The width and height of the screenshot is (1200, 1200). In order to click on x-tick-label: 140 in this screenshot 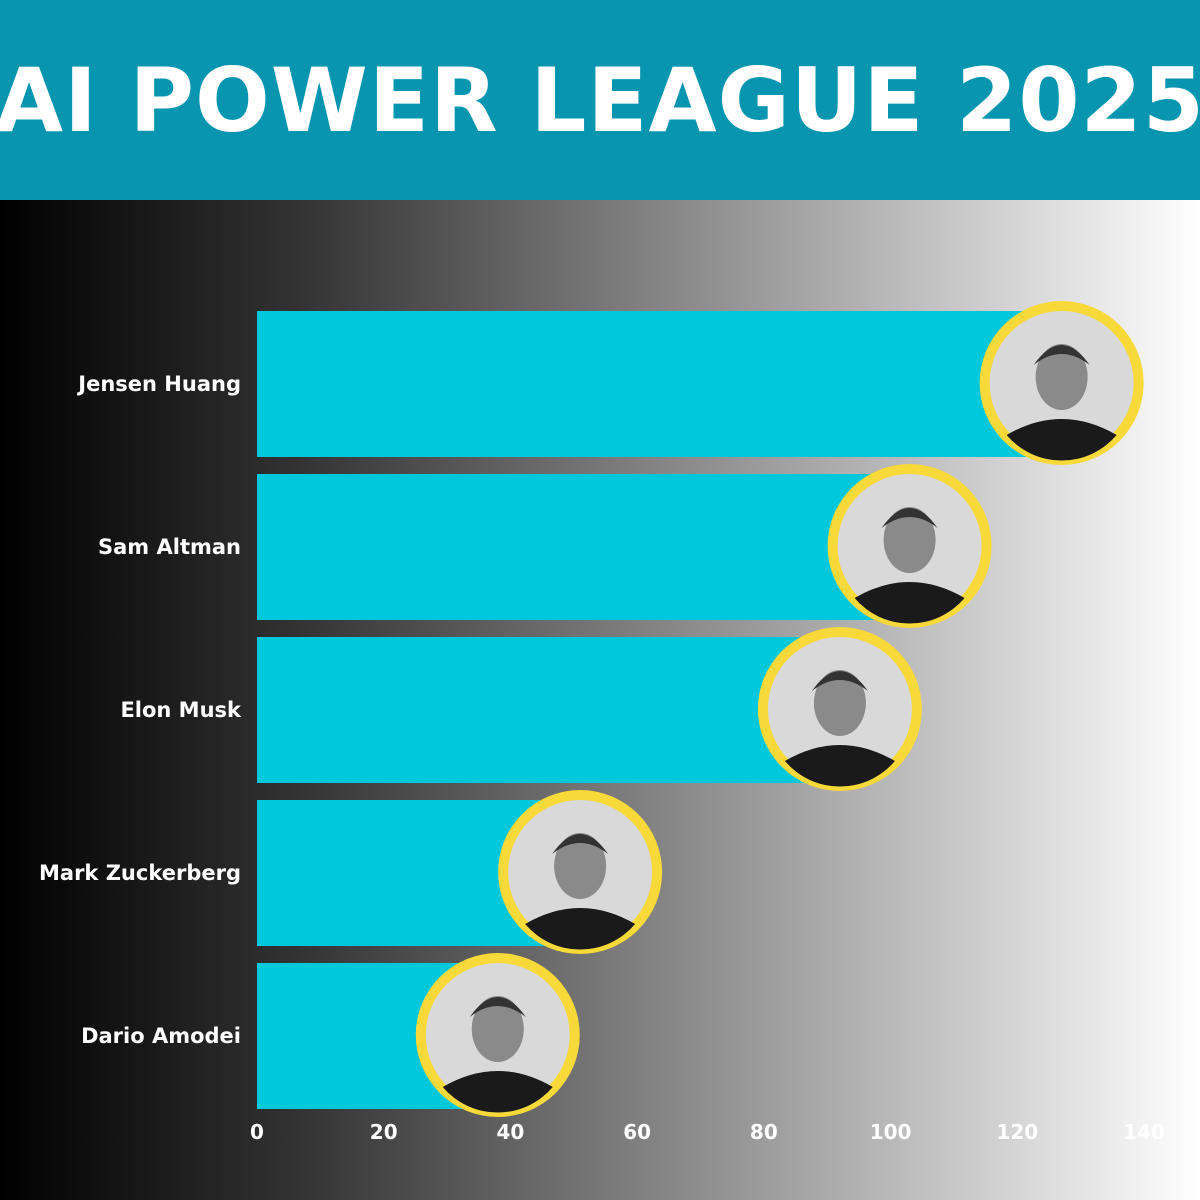, I will do `click(1144, 1132)`.